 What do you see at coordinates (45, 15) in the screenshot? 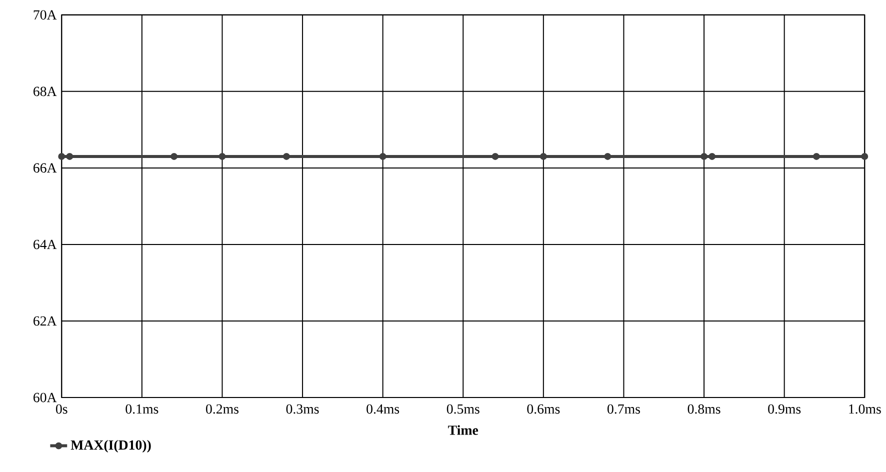
I see `y-tick-label: 70A` at bounding box center [45, 15].